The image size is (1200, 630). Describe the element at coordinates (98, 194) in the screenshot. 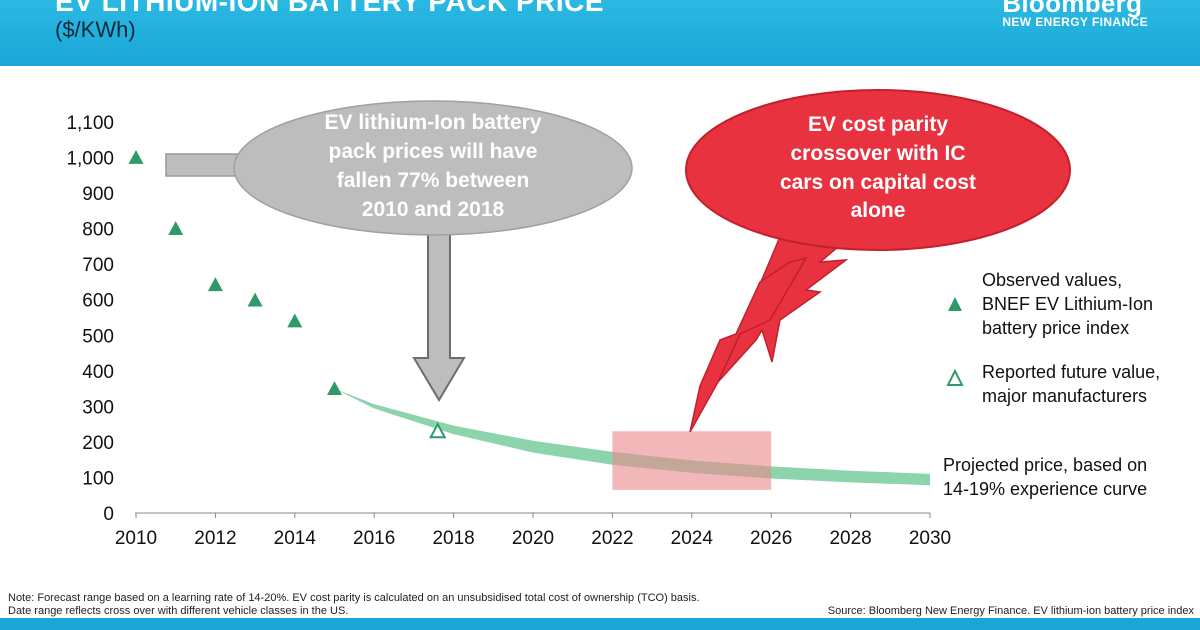

I see `y-tick-label: 900` at that location.